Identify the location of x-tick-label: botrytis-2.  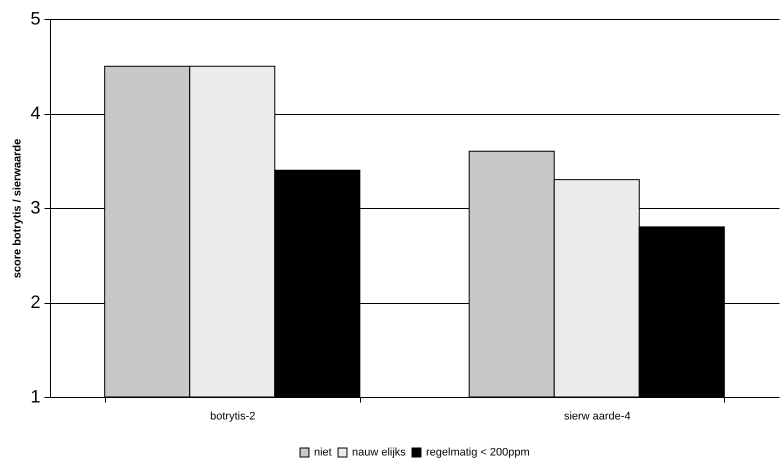
(233, 416).